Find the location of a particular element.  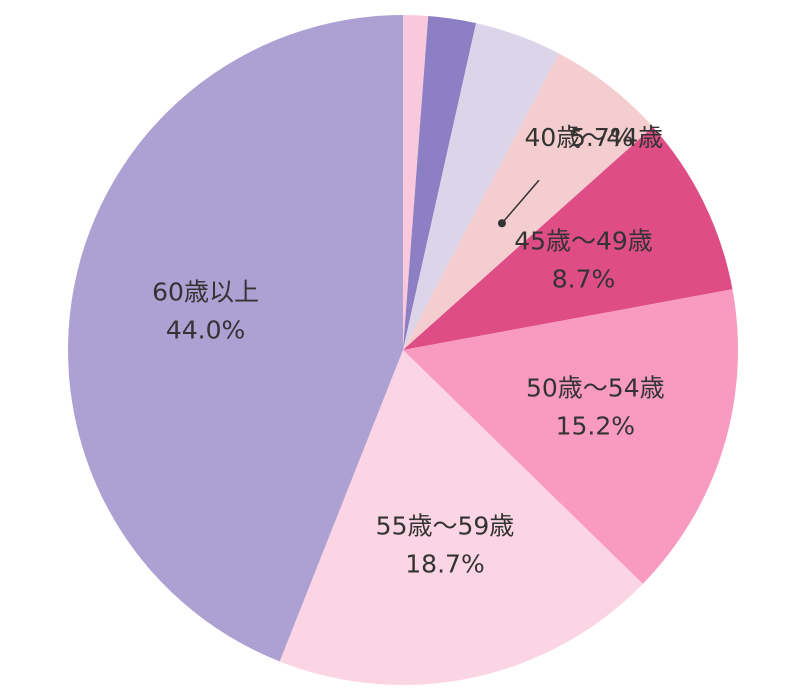

value-label: 5.7% is located at coordinates (602, 137).